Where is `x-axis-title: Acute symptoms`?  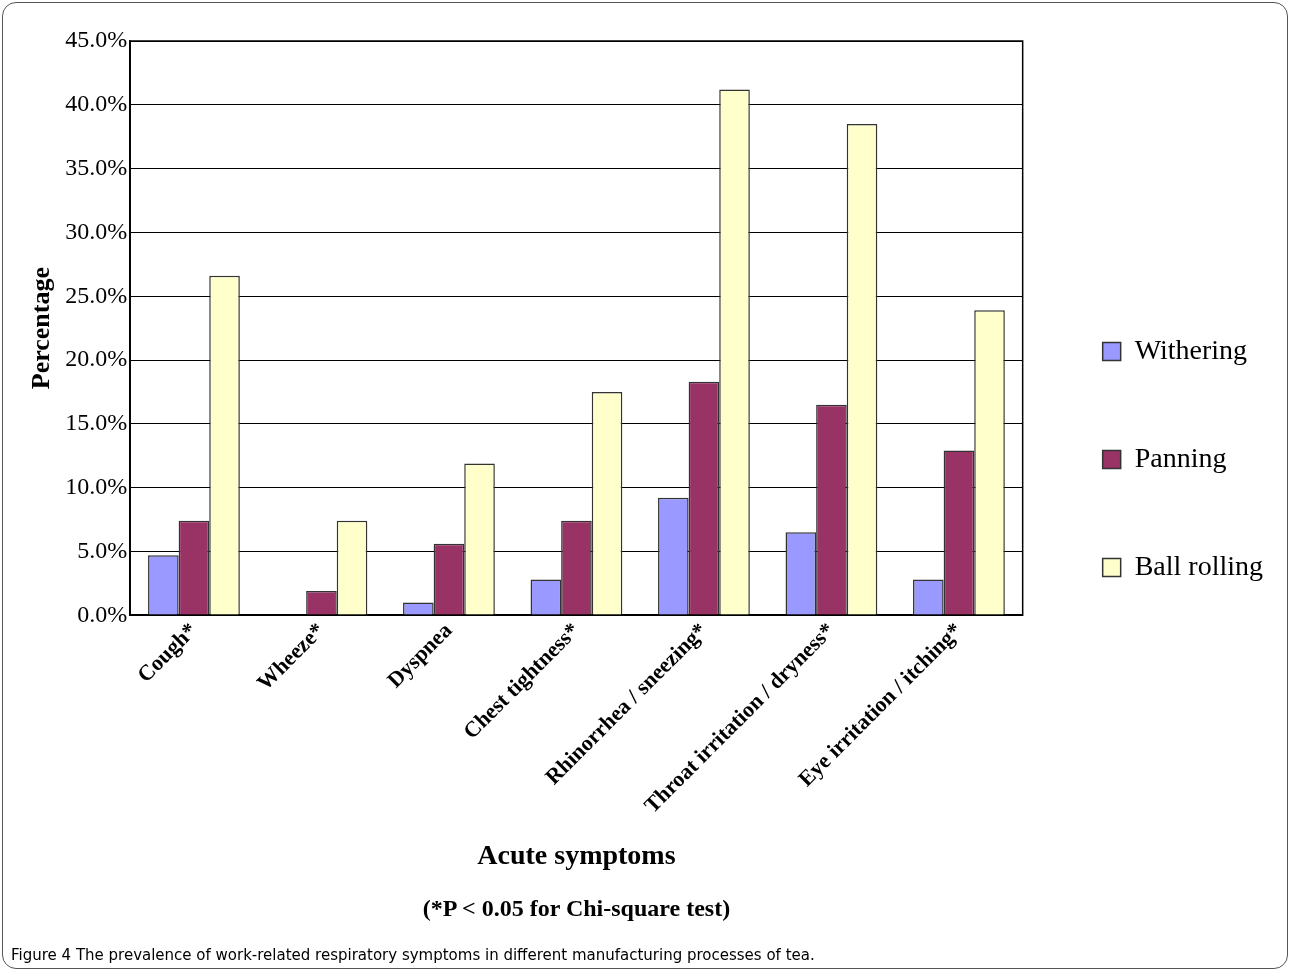
x-axis-title: Acute symptoms is located at coordinates (576, 855).